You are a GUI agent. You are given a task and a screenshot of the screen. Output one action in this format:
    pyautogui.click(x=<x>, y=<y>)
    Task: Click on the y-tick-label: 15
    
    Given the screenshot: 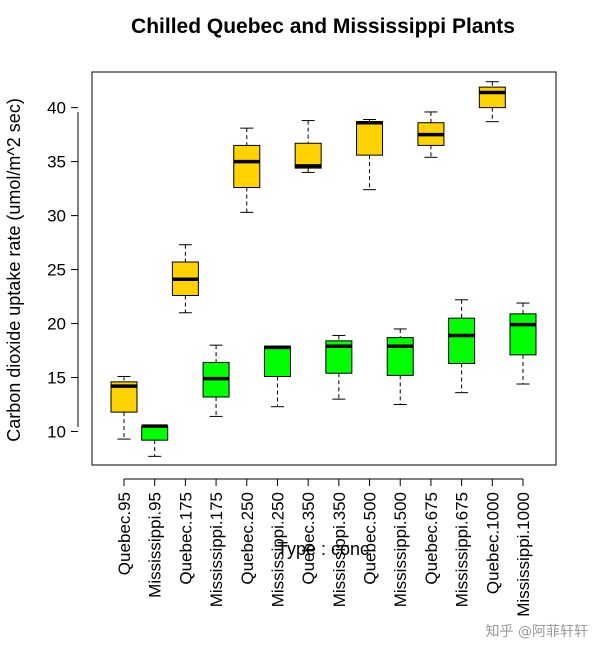 What is the action you would take?
    pyautogui.click(x=56, y=378)
    